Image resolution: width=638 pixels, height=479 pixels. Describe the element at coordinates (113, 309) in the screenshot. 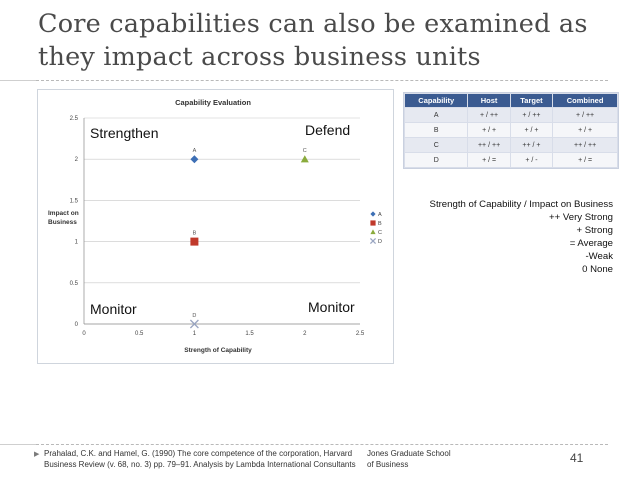

I see `quadrant-monitor-left: Monitor` at that location.